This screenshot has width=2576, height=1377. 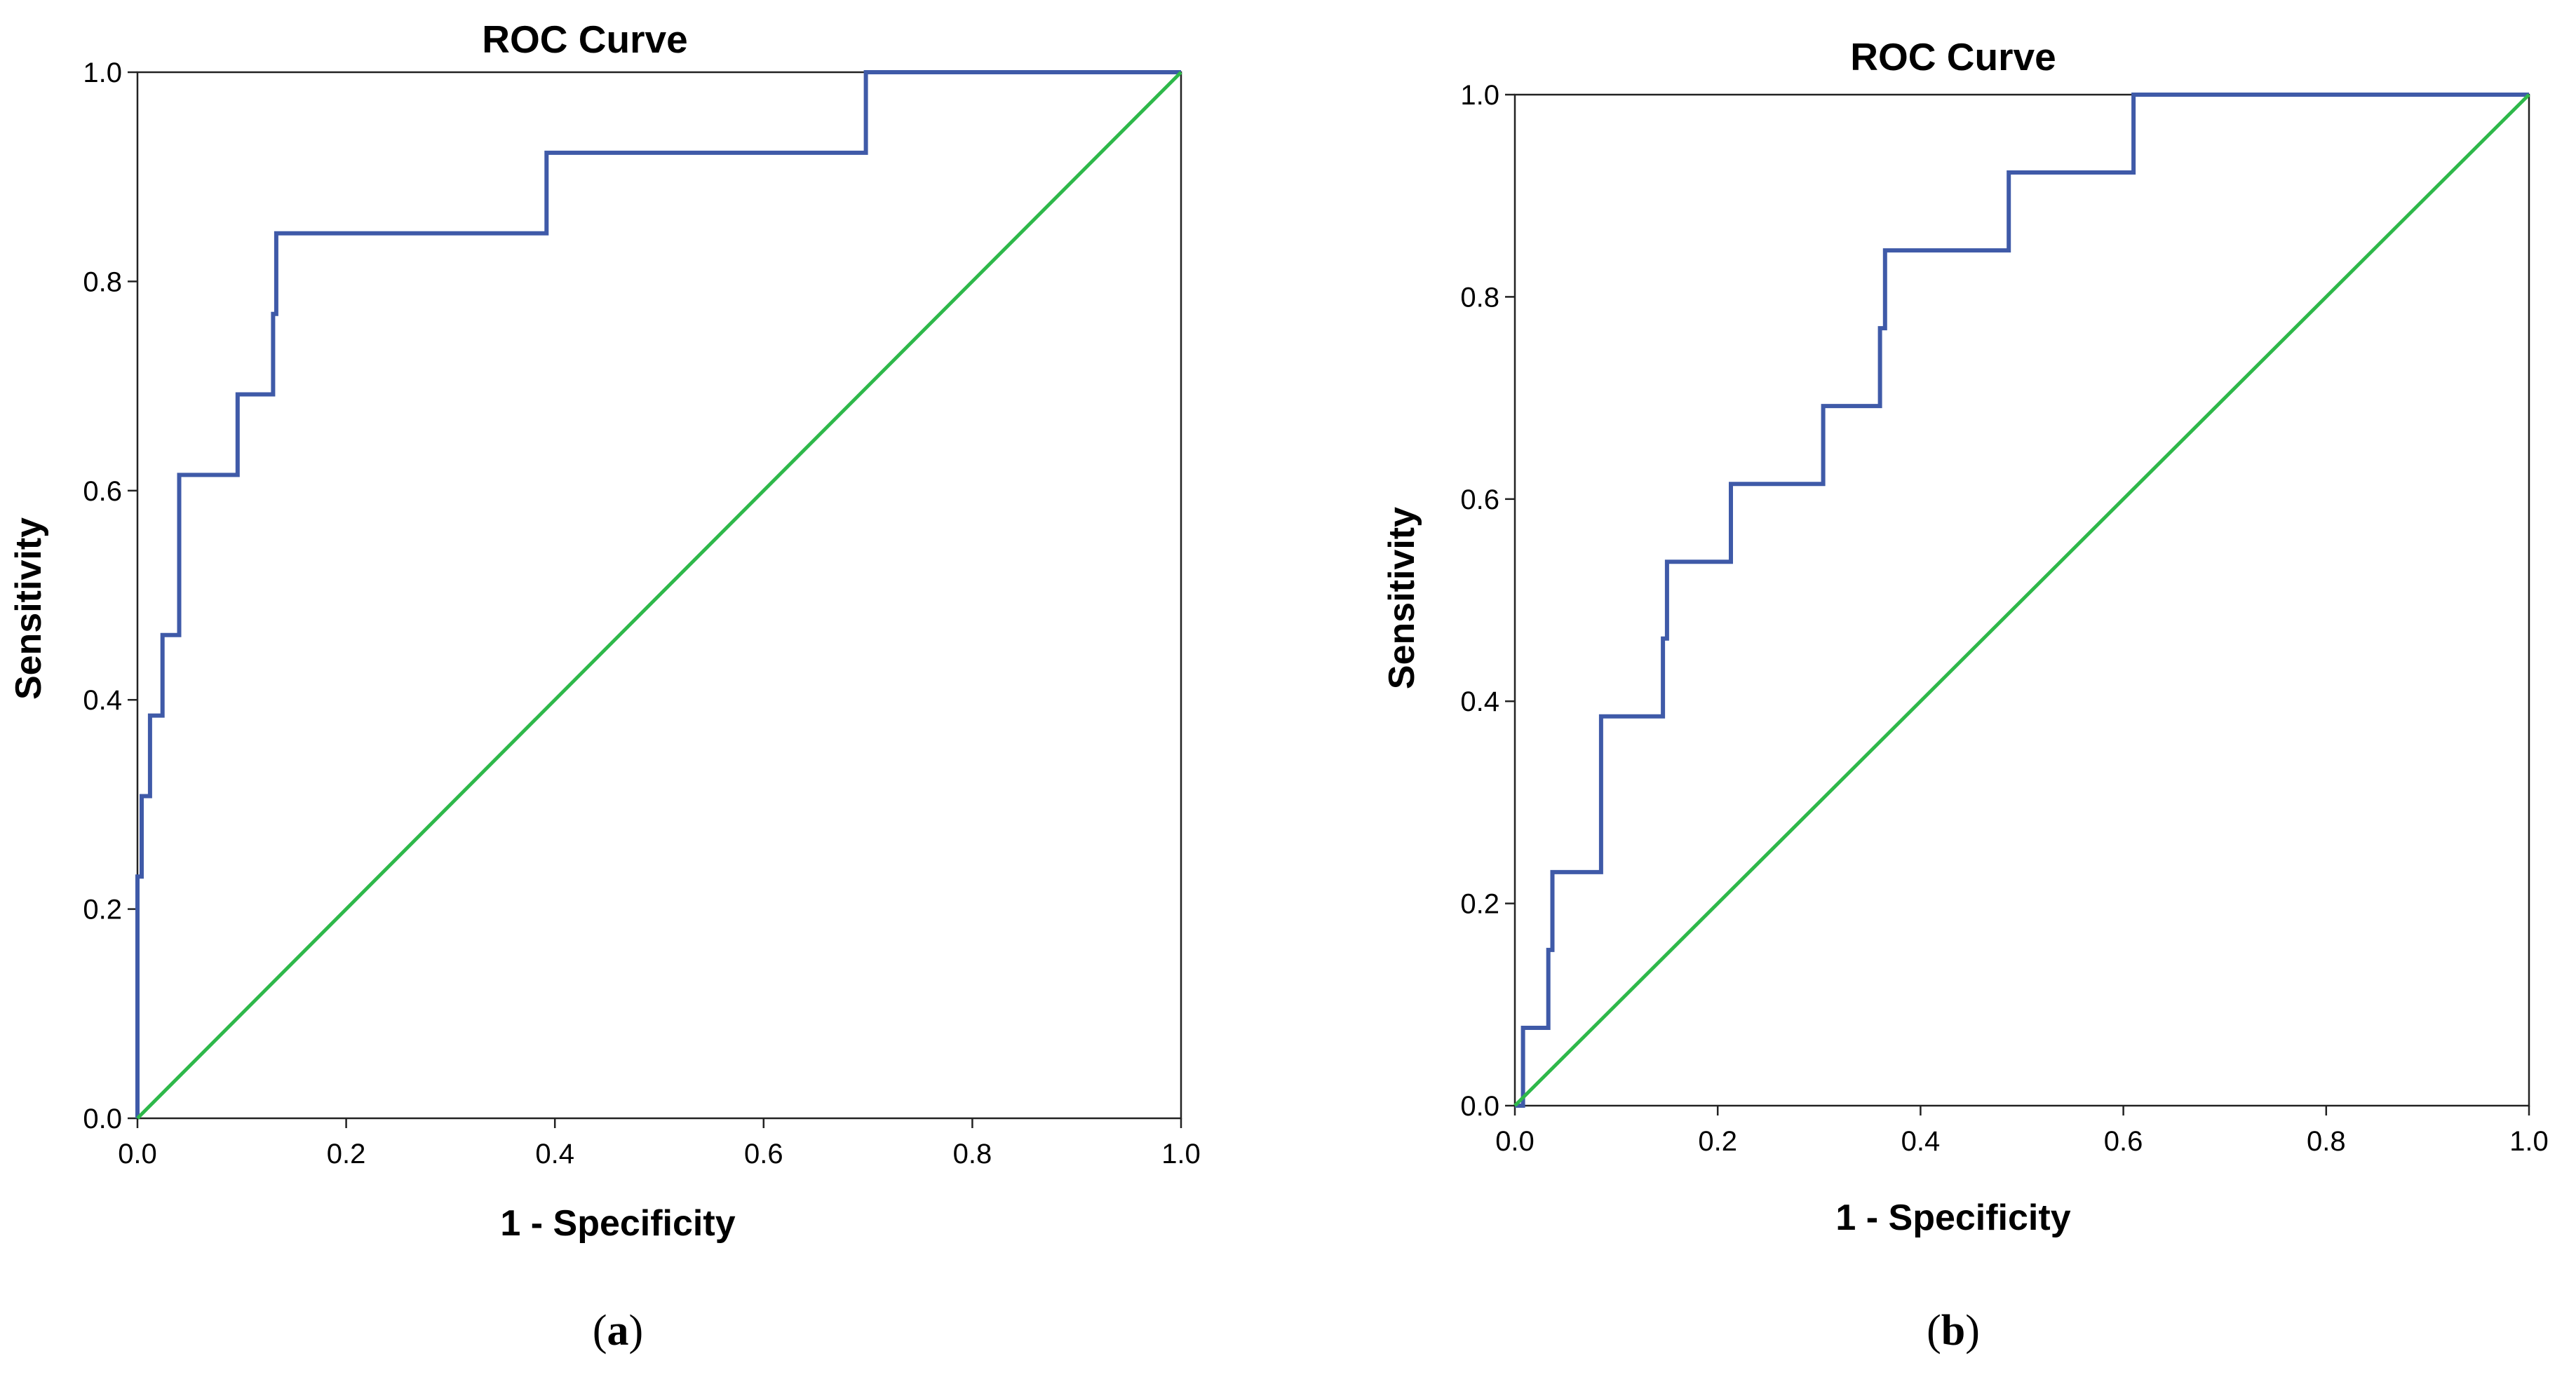 I want to click on panel-label: (a), so click(x=618, y=1331).